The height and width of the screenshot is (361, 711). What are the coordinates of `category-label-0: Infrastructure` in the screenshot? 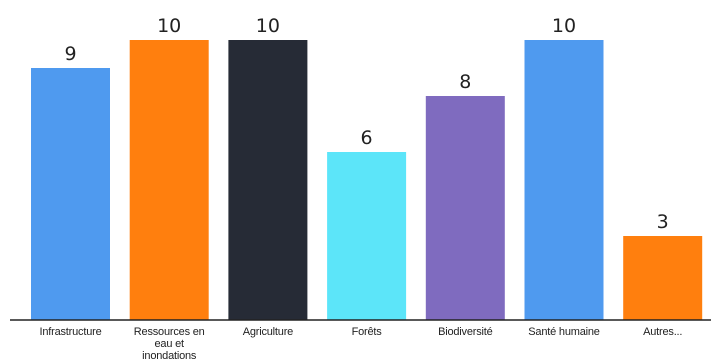 It's located at (70, 332).